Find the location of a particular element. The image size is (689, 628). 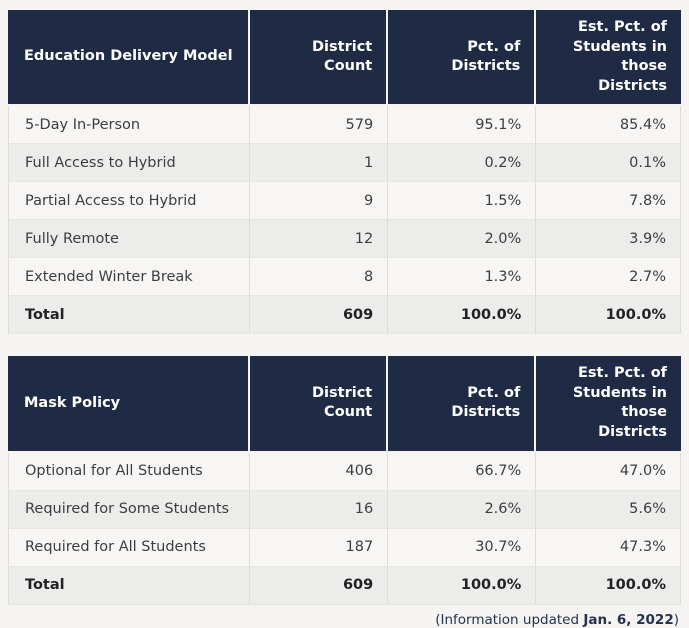

district-count-cell: 406 is located at coordinates (319, 471).